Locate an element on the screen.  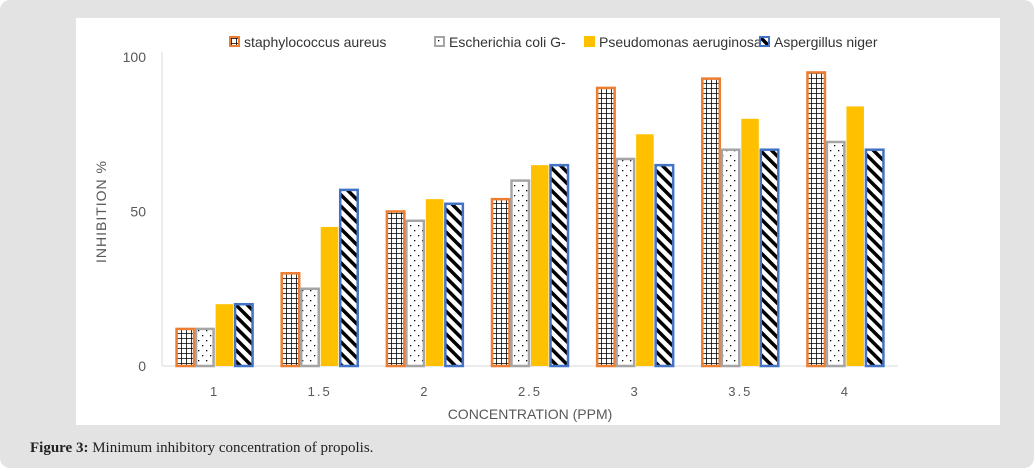
x-tick-label: 4 is located at coordinates (845, 391).